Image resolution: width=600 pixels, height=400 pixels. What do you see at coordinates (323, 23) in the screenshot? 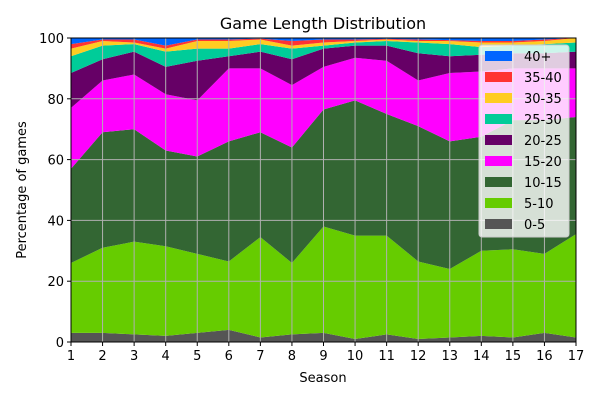
I see `chart-title: Game Length Distribution` at bounding box center [323, 23].